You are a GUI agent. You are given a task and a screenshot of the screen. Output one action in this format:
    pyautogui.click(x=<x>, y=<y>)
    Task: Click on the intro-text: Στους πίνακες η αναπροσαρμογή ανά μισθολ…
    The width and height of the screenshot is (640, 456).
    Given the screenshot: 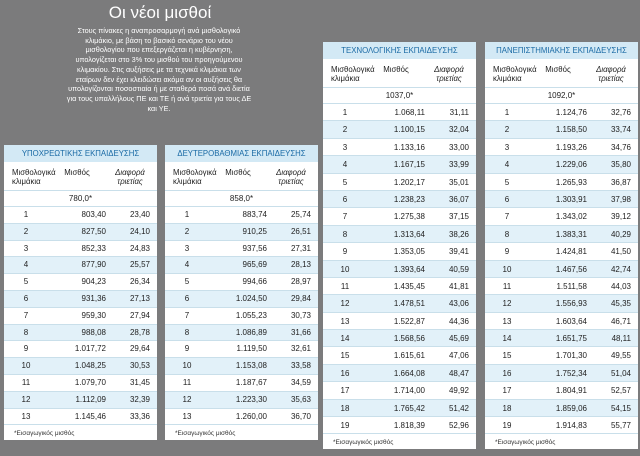 What is the action you would take?
    pyautogui.click(x=159, y=69)
    